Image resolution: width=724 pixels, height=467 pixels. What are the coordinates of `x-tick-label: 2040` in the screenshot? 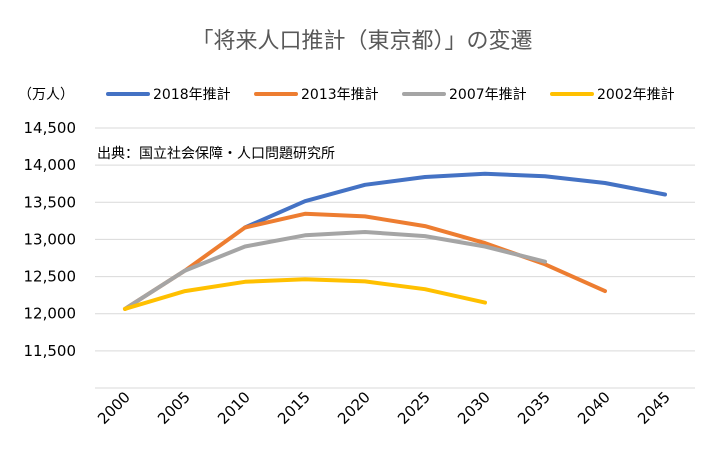 It's located at (594, 408).